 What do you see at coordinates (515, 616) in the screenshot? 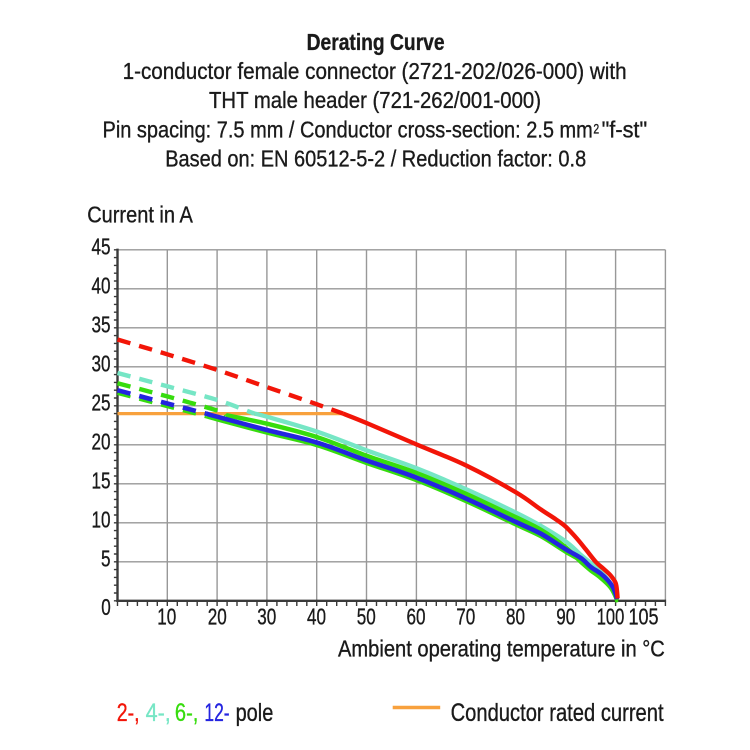
I see `svg-text: 80` at bounding box center [515, 616].